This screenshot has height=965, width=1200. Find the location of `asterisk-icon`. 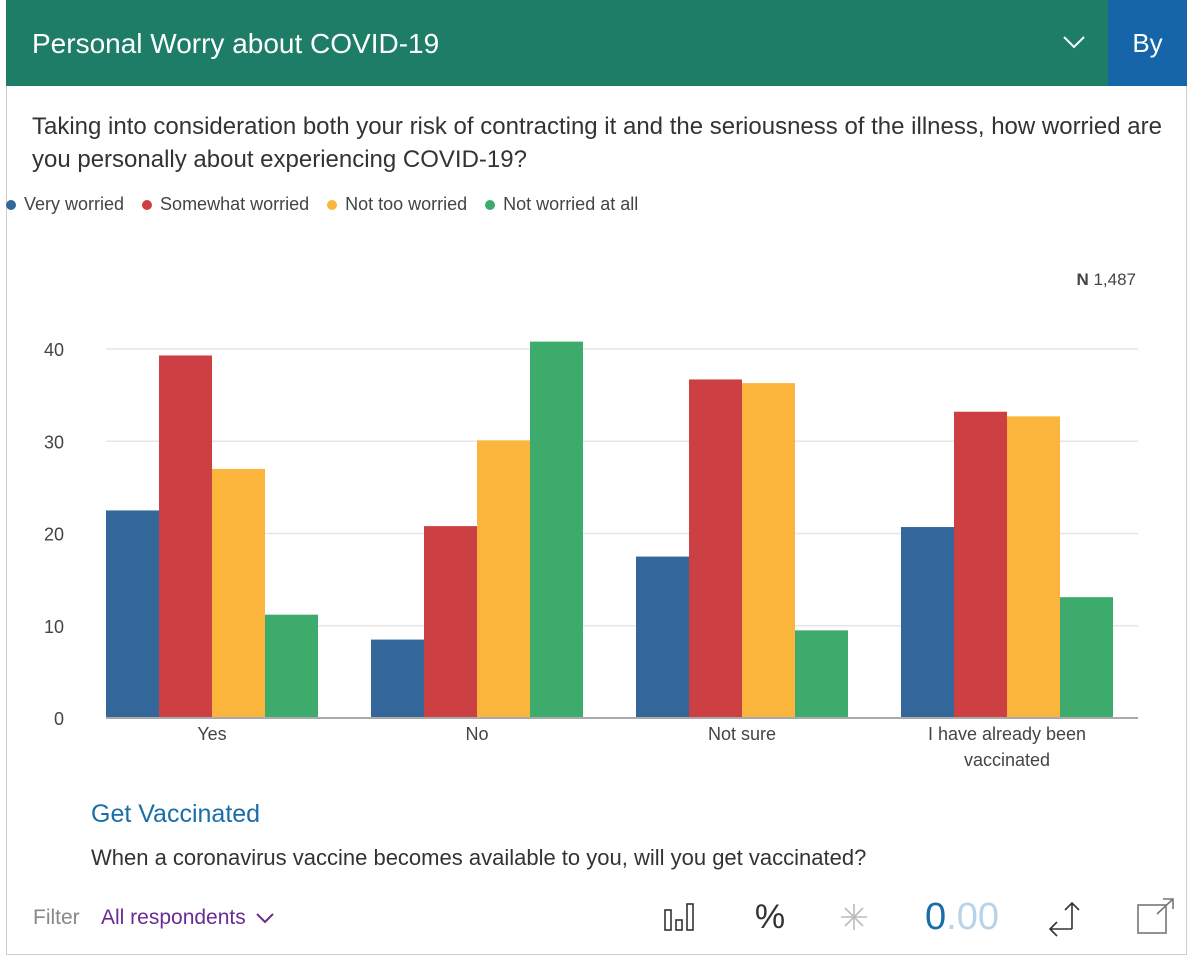

asterisk-icon is located at coordinates (854, 917).